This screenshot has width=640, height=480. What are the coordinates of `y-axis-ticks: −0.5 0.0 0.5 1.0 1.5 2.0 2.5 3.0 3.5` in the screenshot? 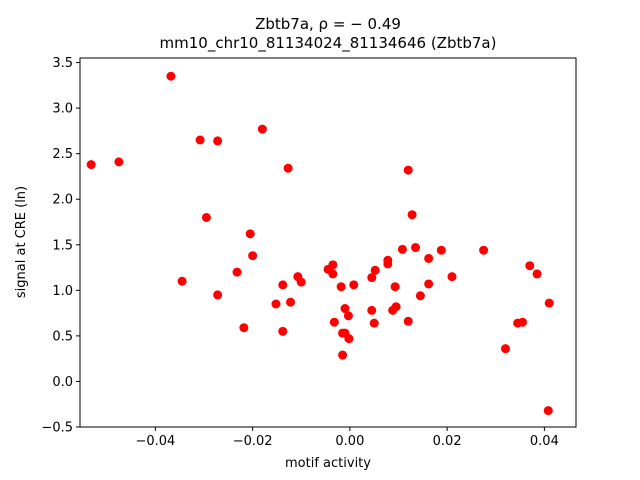 It's located at (60, 246).